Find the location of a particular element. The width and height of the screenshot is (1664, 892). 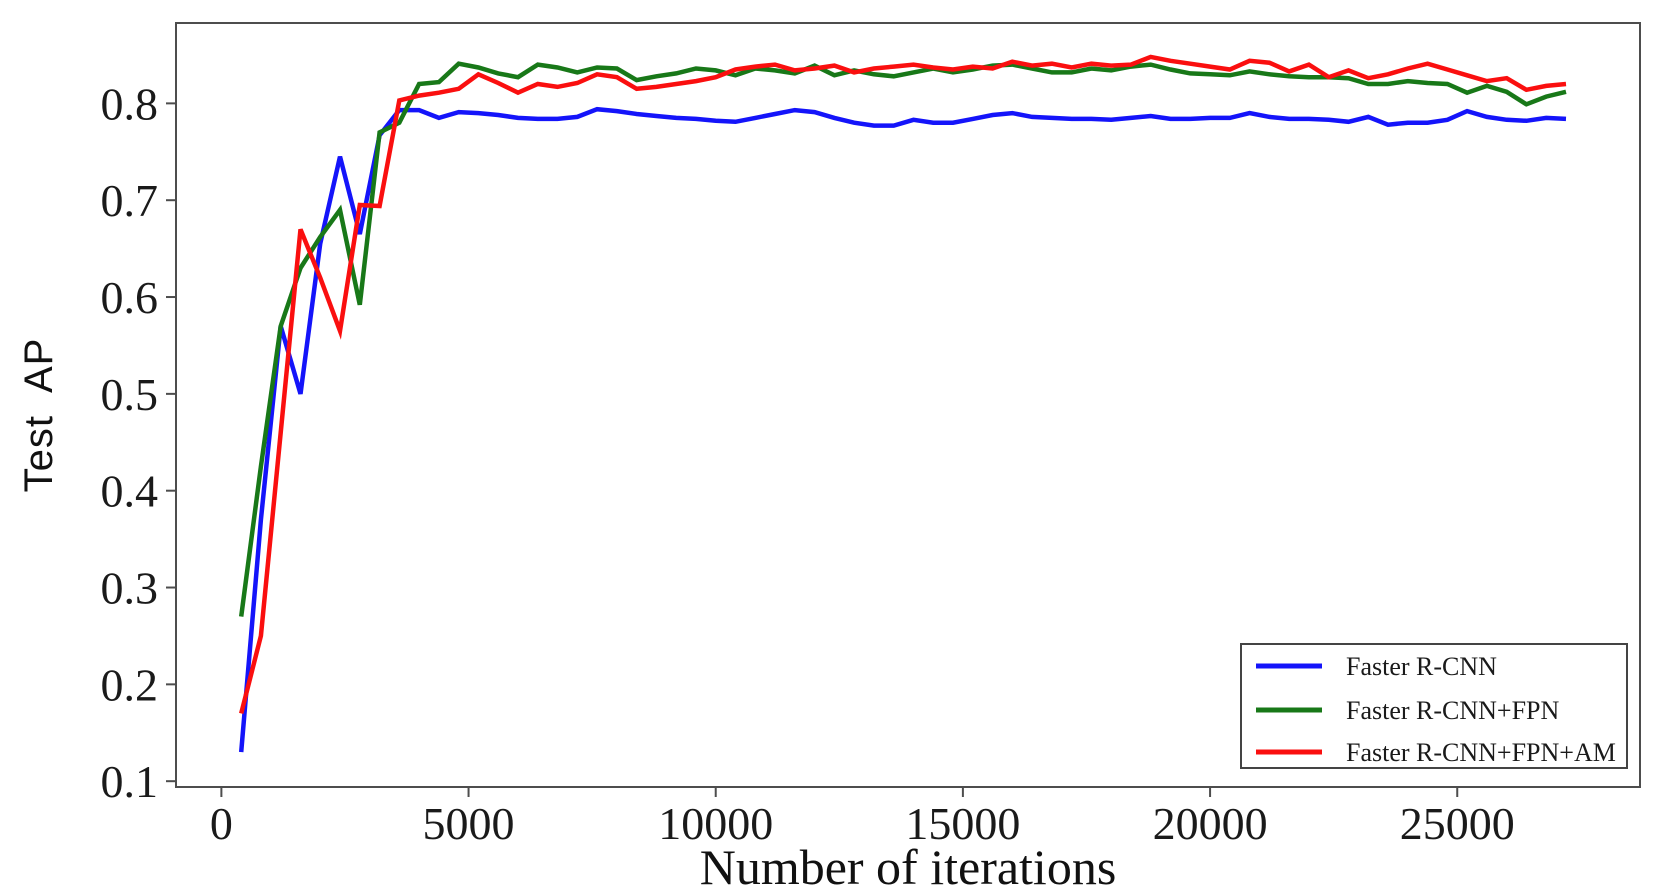

x-axis-ticks: 0 5000 10000 15000 20000 25000 is located at coordinates (862, 818).